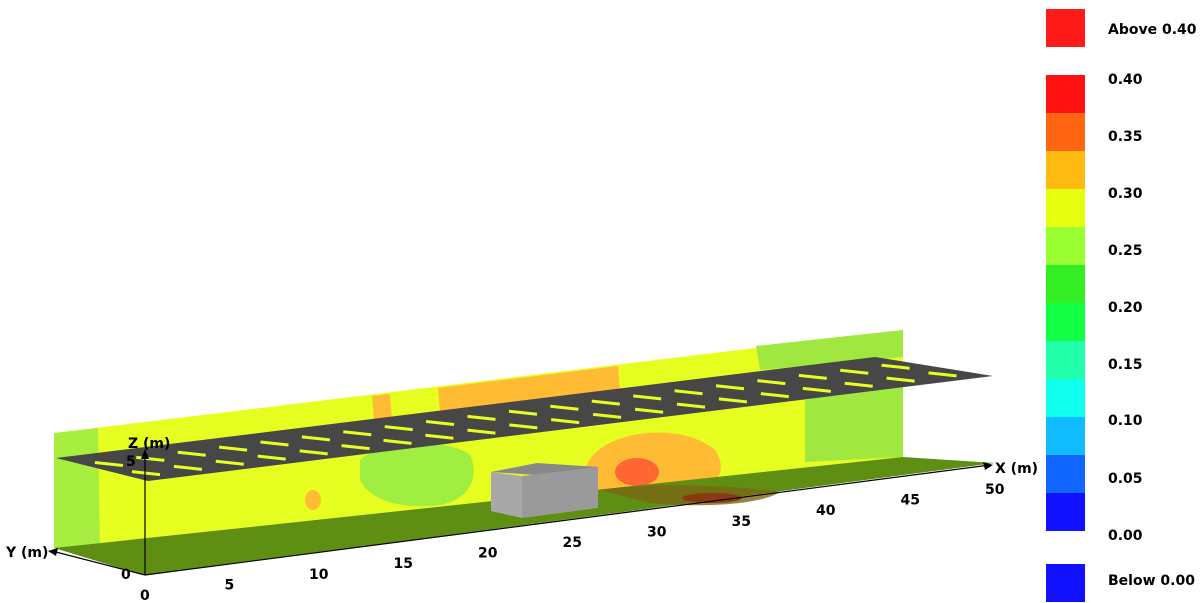 The height and width of the screenshot is (603, 1202). Describe the element at coordinates (854, 421) in the screenshot. I see `end-wall` at that location.